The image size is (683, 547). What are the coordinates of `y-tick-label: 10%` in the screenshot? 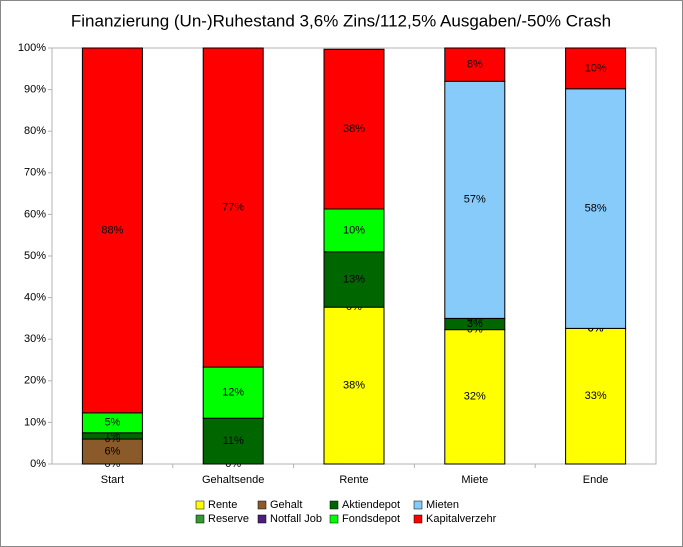 It's located at (35, 422).